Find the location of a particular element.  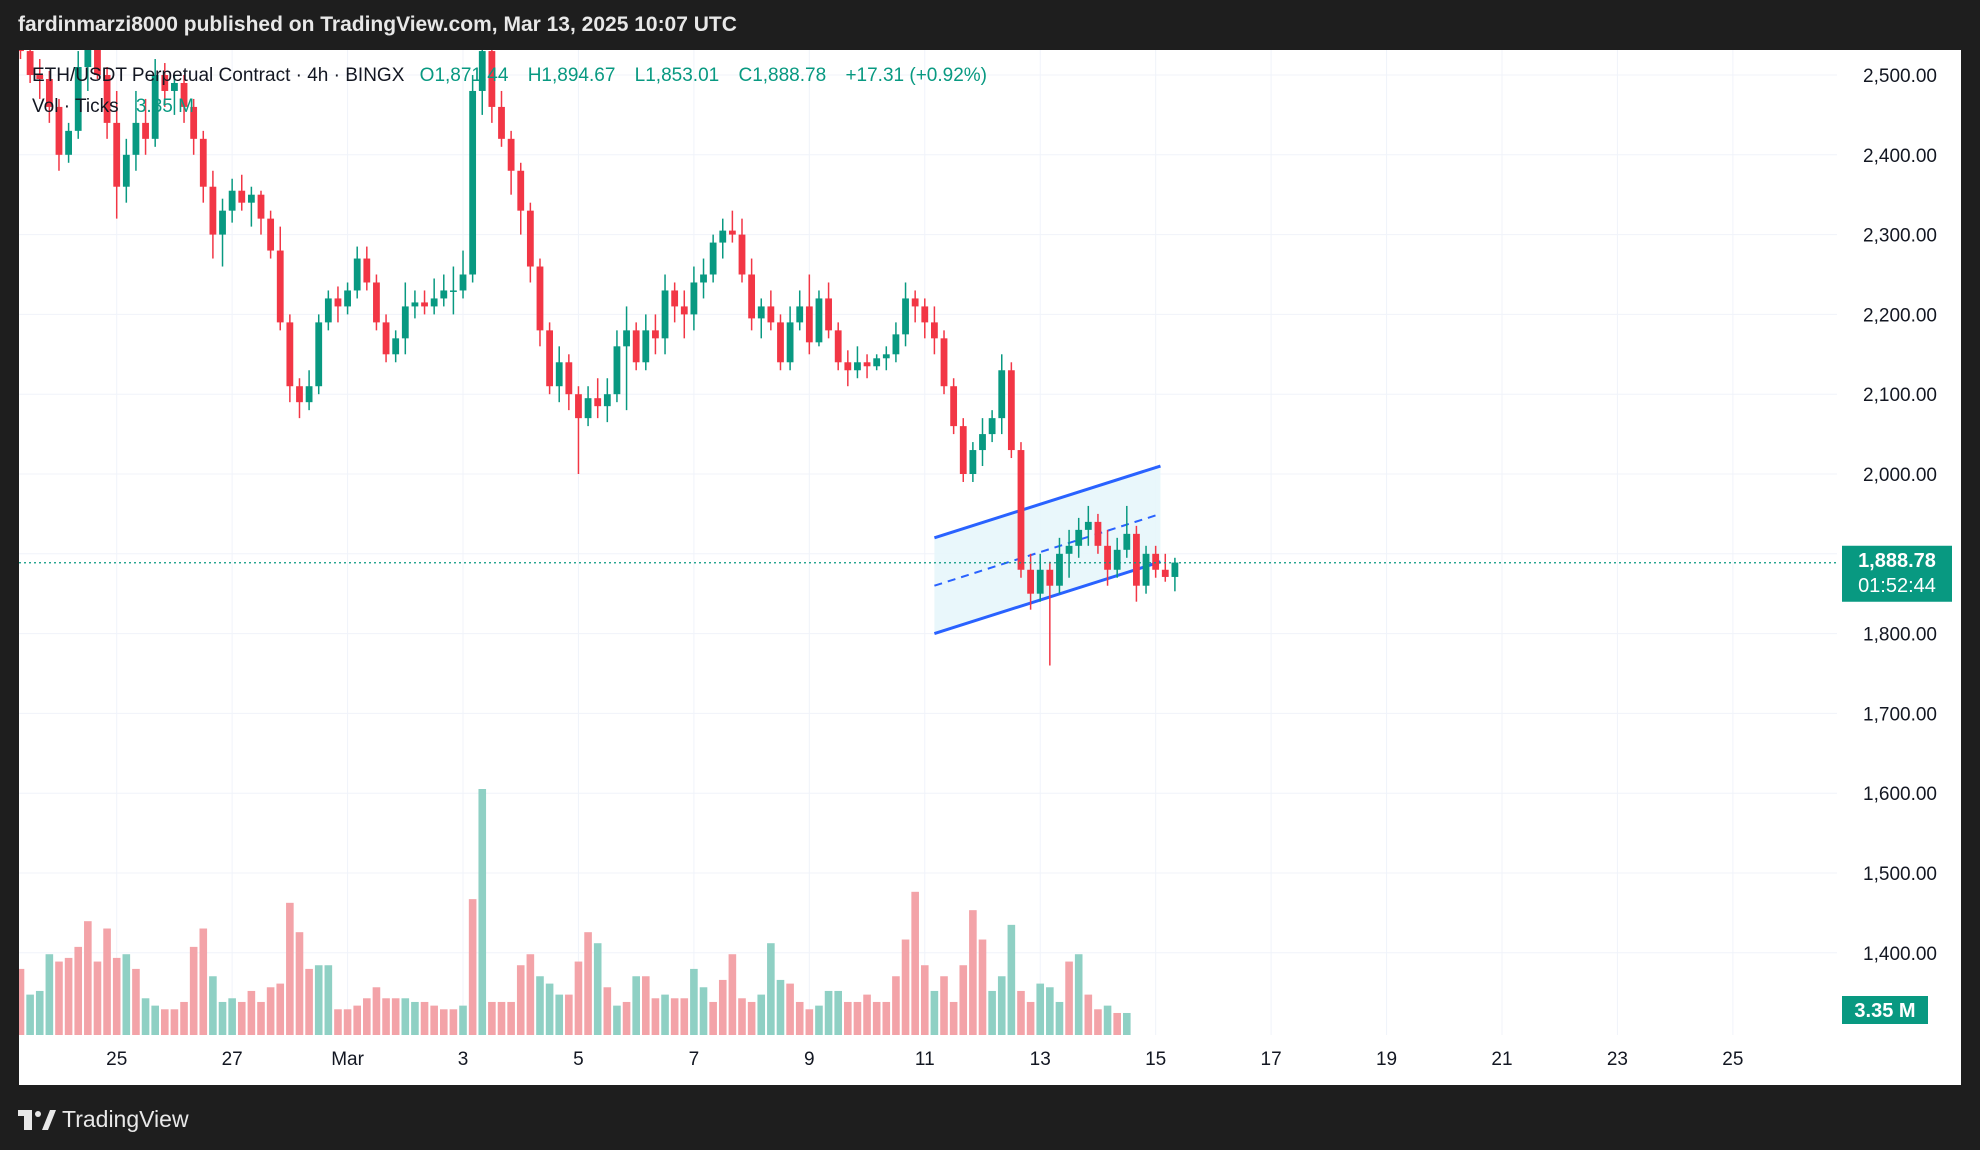

x-tick-label: 5 is located at coordinates (578, 1059).